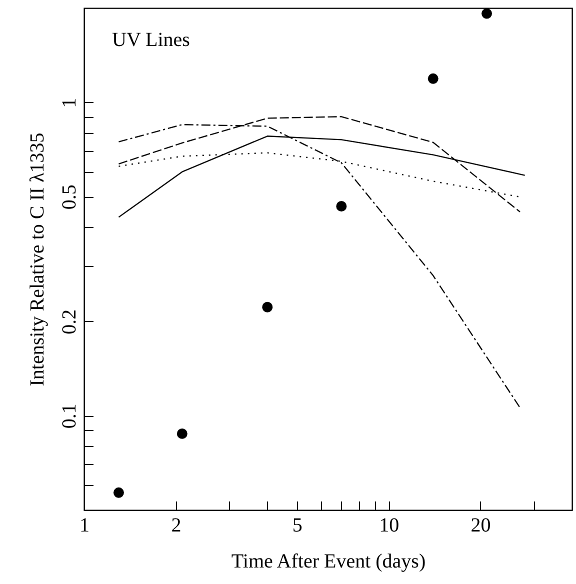 The image size is (576, 584). I want to click on x-tick-label: 20, so click(480, 525).